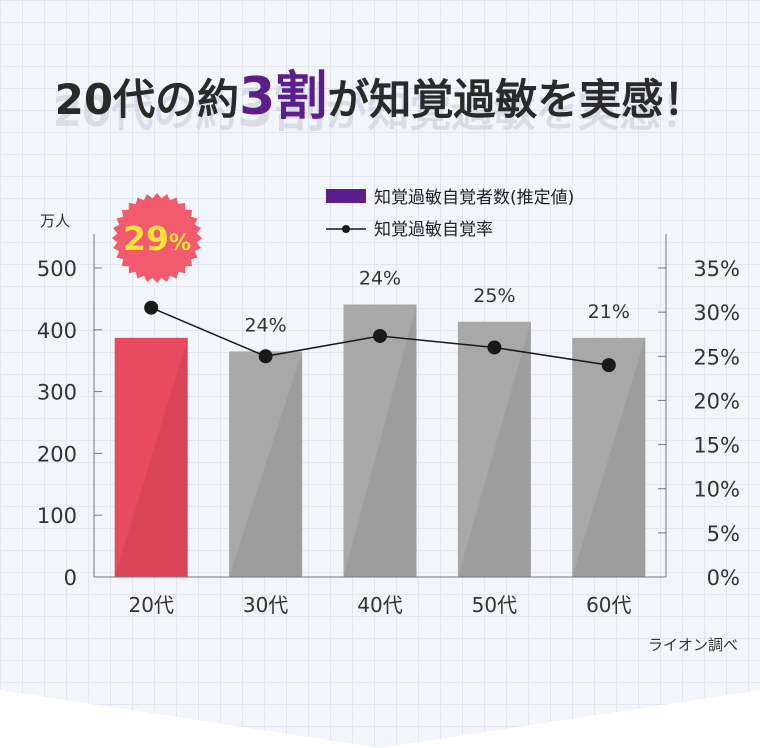 This screenshot has width=760, height=748. What do you see at coordinates (150, 605) in the screenshot?
I see `x-tick-label: 20代` at bounding box center [150, 605].